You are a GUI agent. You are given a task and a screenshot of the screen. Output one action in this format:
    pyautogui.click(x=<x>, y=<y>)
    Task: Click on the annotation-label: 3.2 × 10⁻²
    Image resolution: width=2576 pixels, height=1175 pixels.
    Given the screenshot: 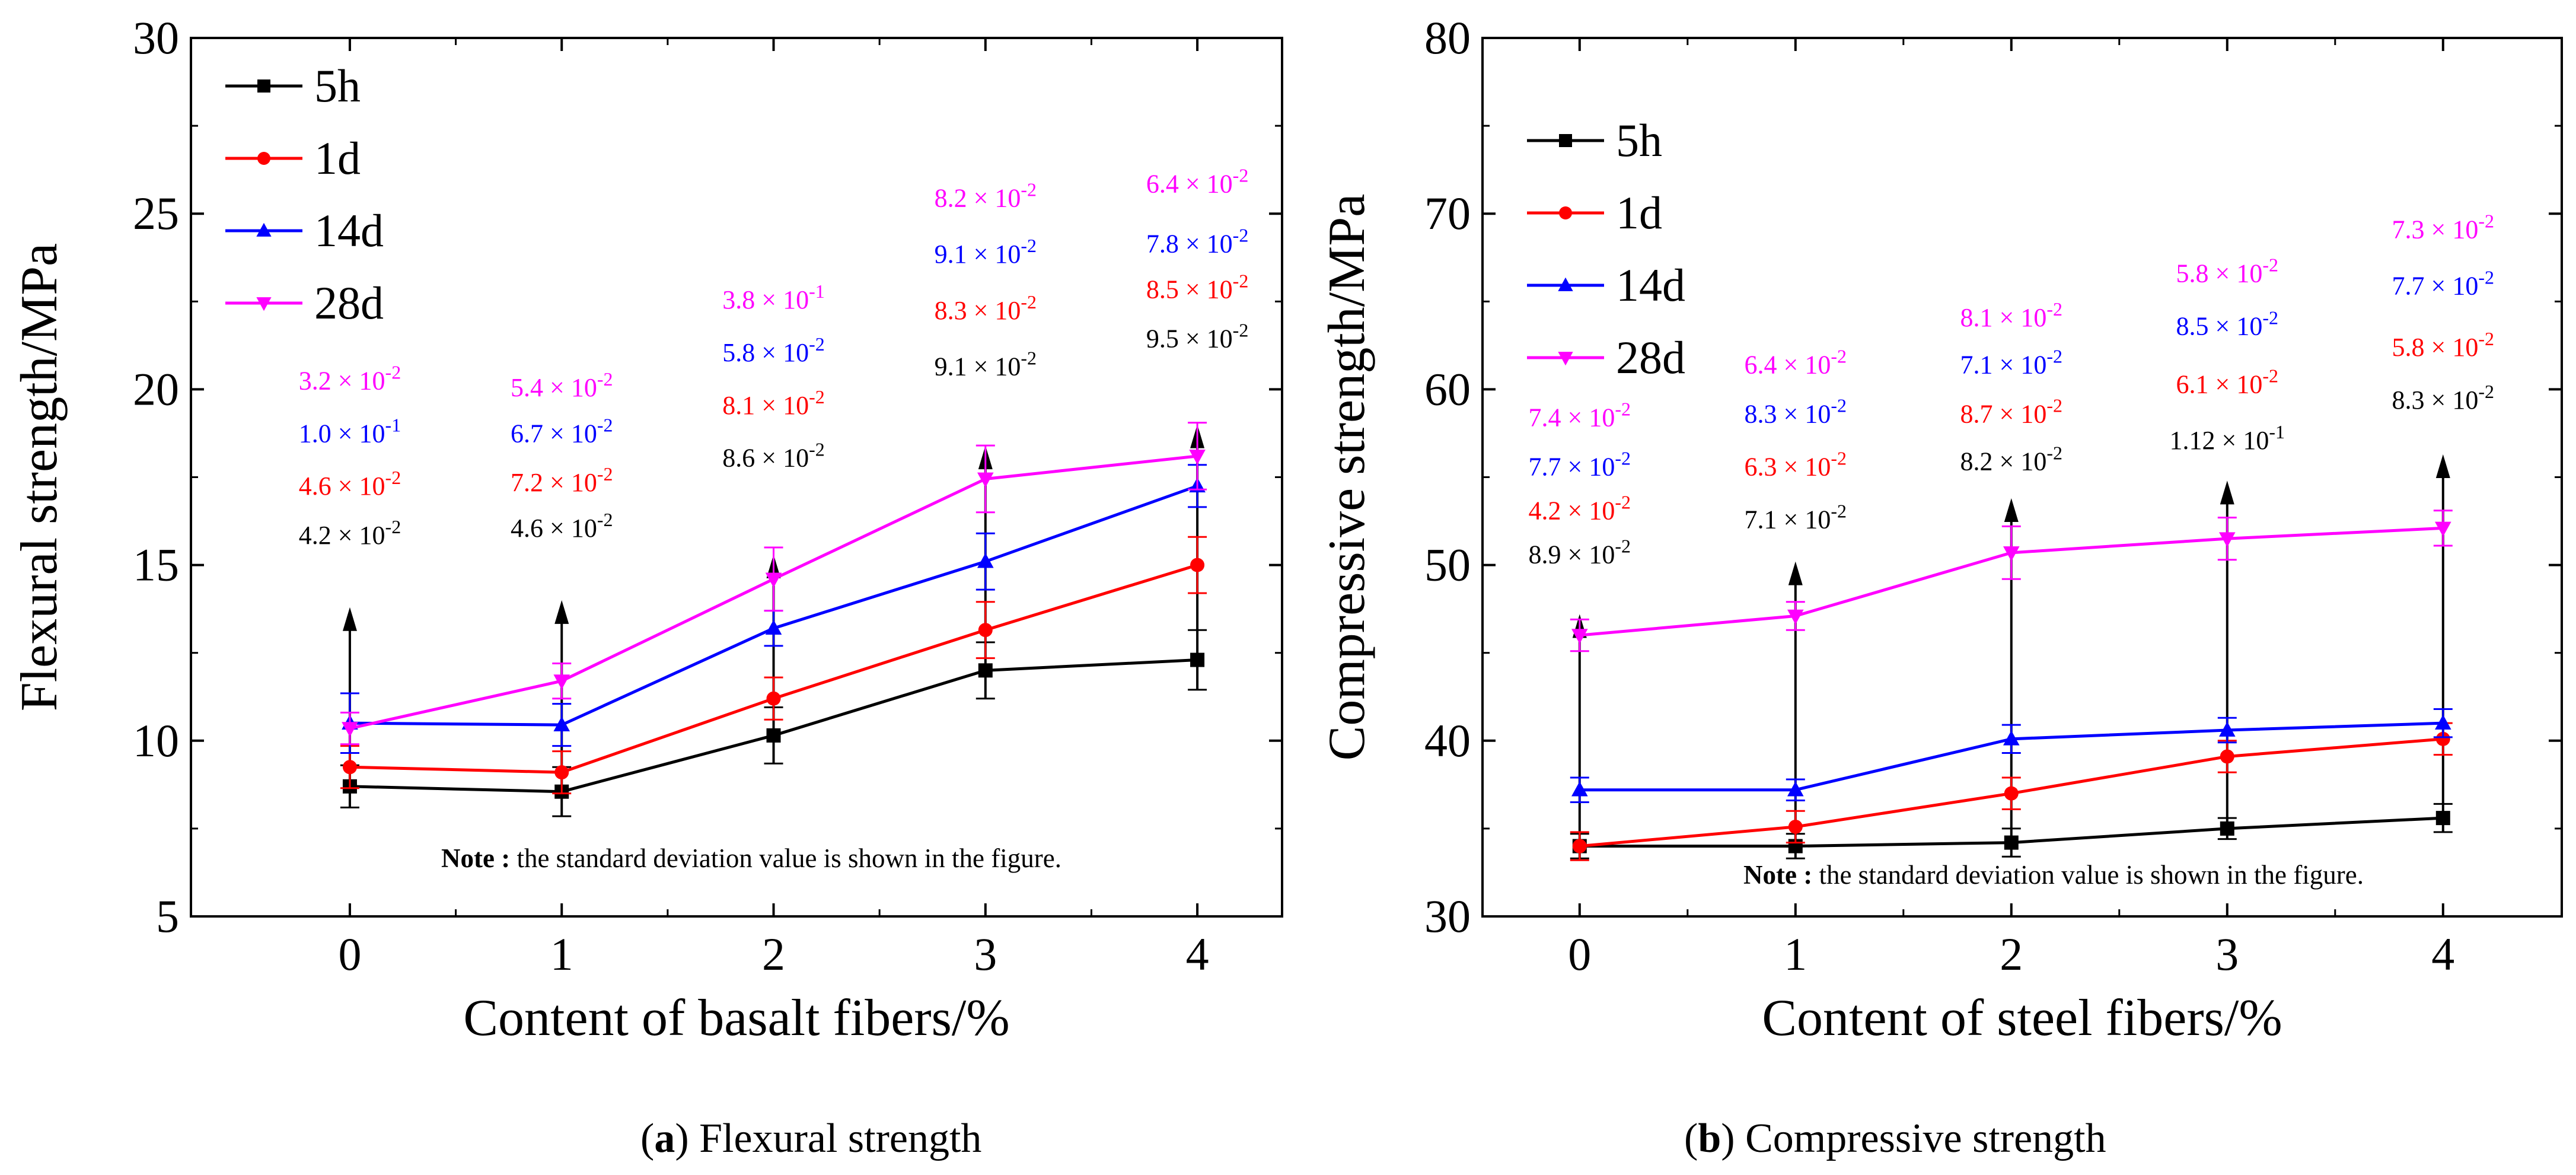 What is the action you would take?
    pyautogui.click(x=350, y=378)
    